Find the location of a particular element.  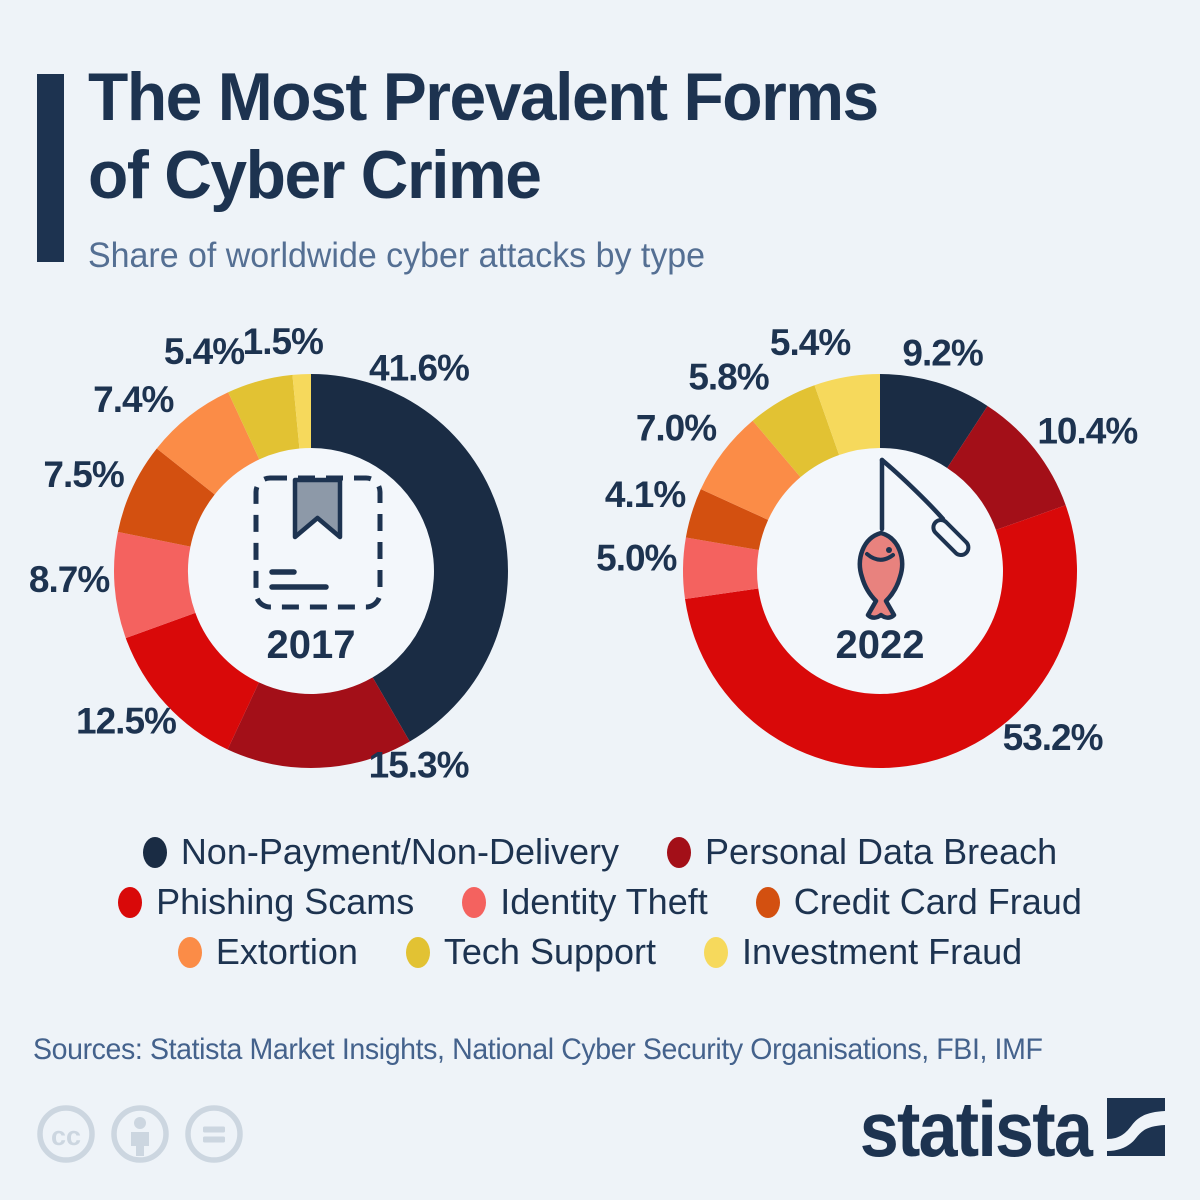

statista-wordmark: statista is located at coordinates (976, 1129).